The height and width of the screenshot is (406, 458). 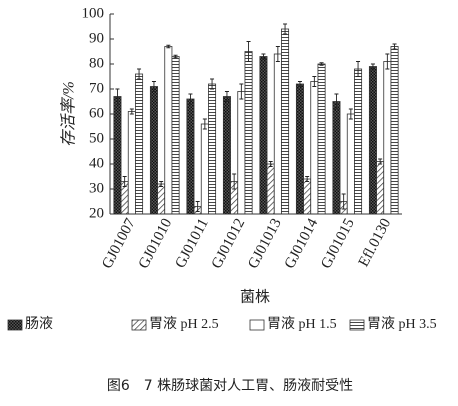 I want to click on x-tick-label: GJ01013, so click(x=265, y=243).